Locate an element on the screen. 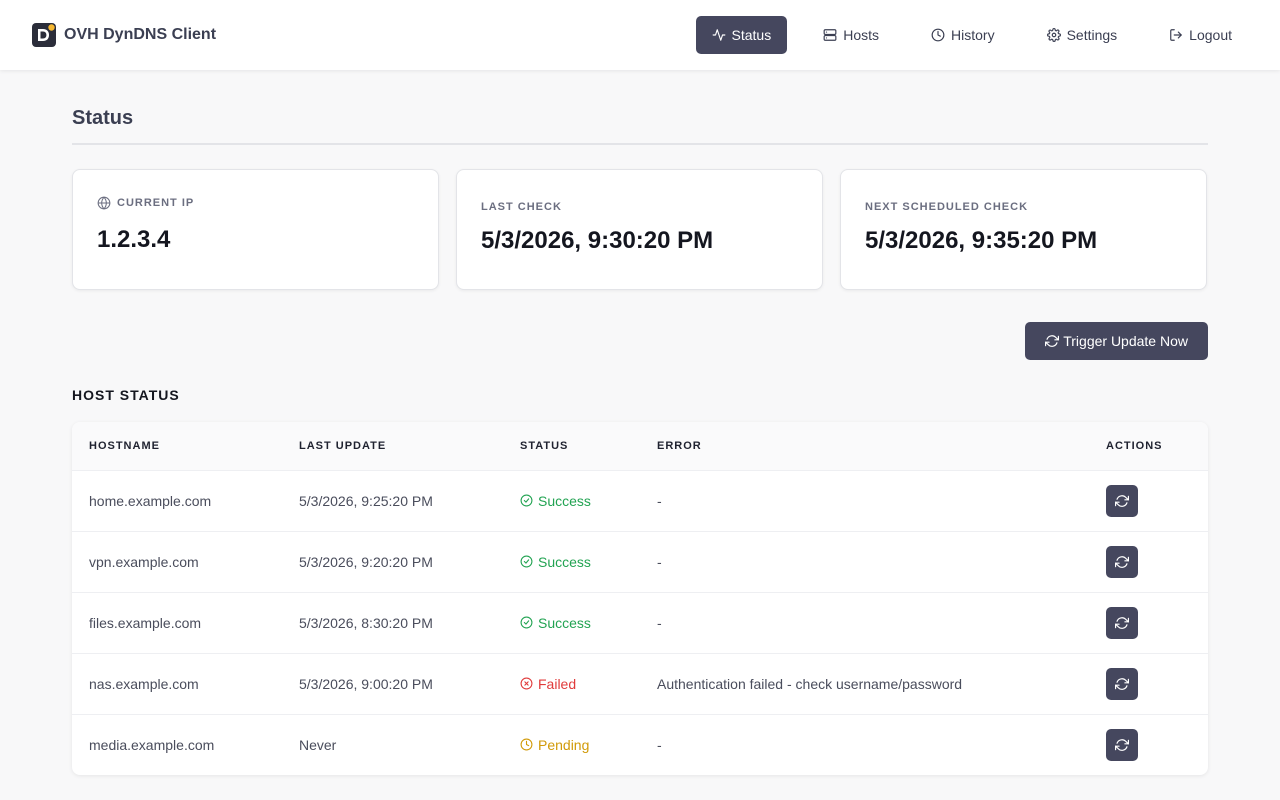 The height and width of the screenshot is (800, 1280). status-badge: Failed is located at coordinates (571, 684).